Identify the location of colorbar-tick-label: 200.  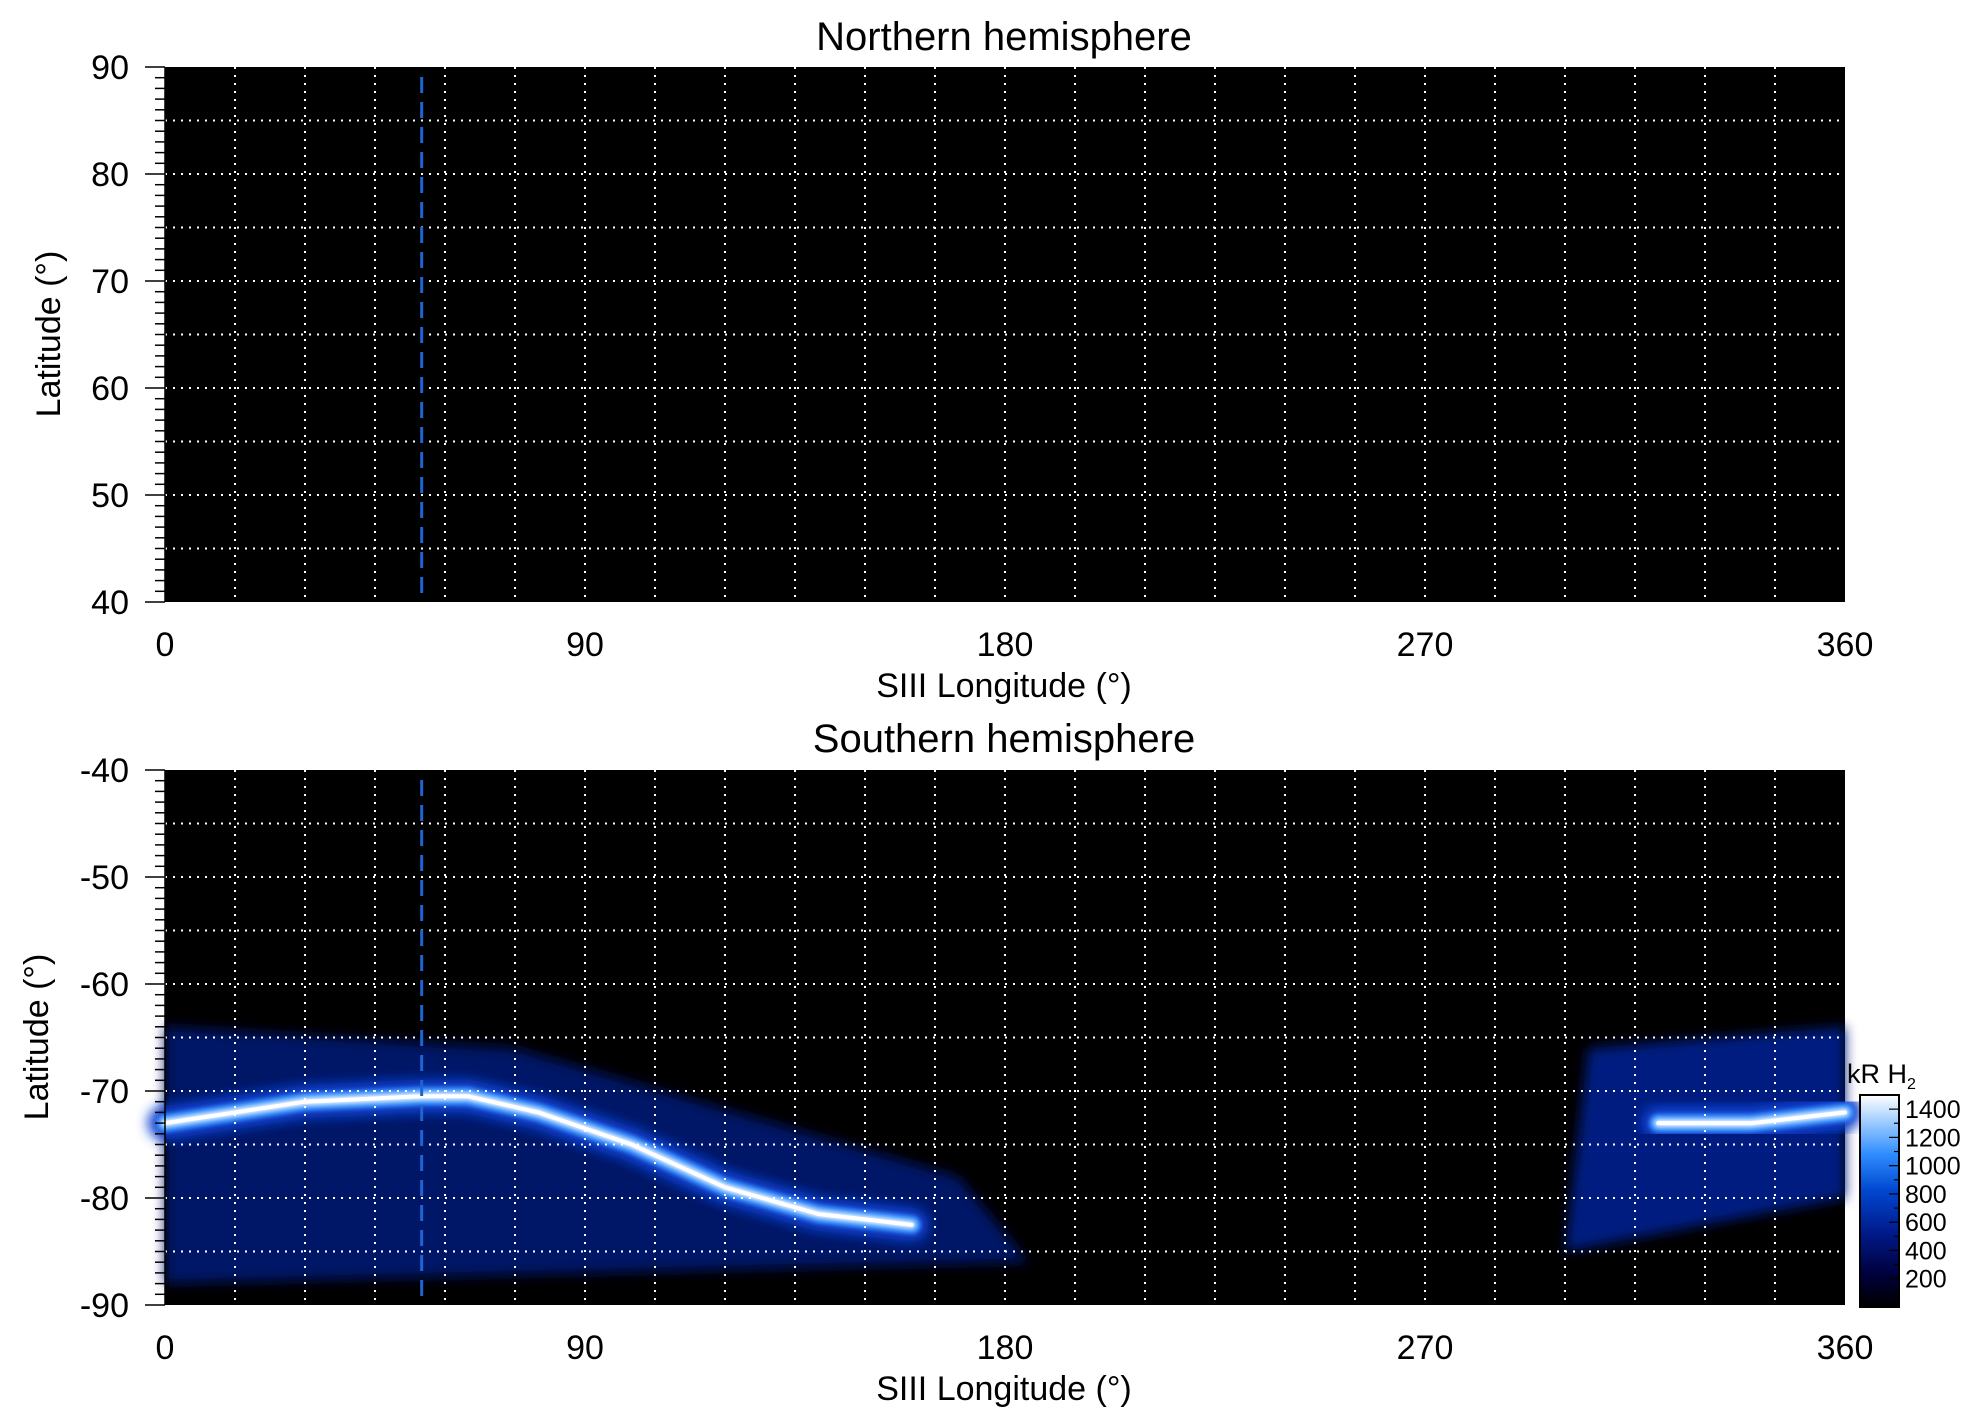
(1926, 1280).